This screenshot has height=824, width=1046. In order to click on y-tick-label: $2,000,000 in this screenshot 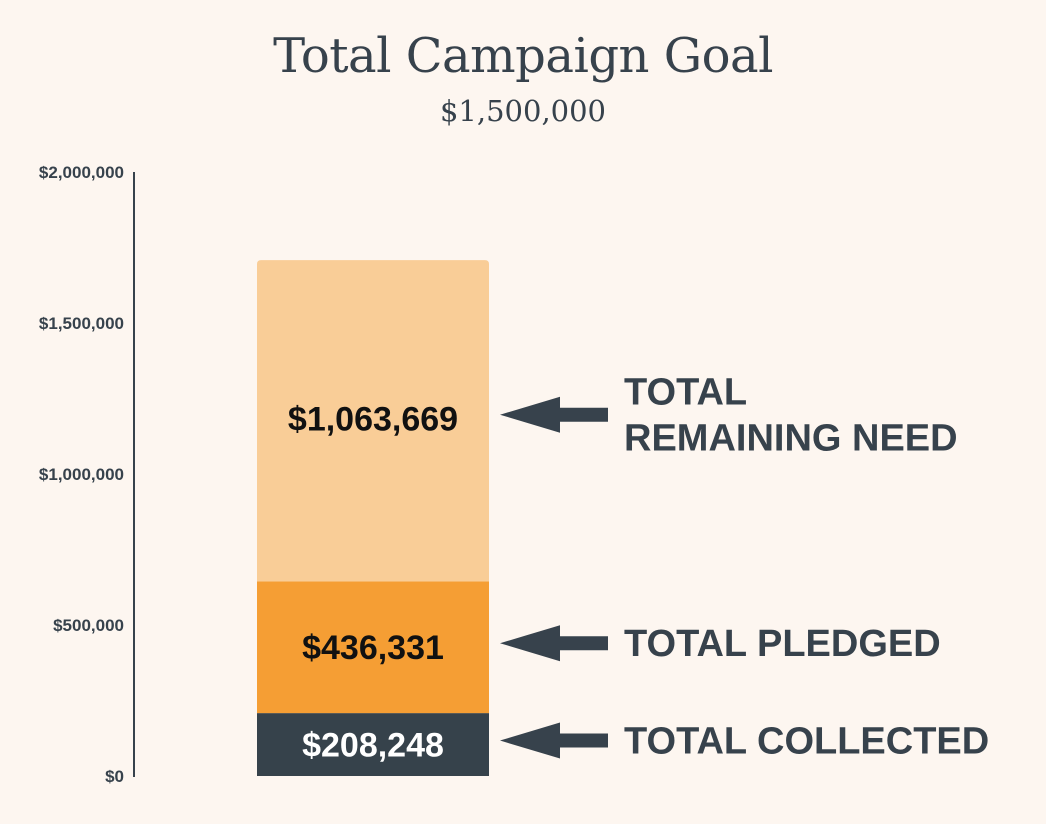, I will do `click(81, 172)`.